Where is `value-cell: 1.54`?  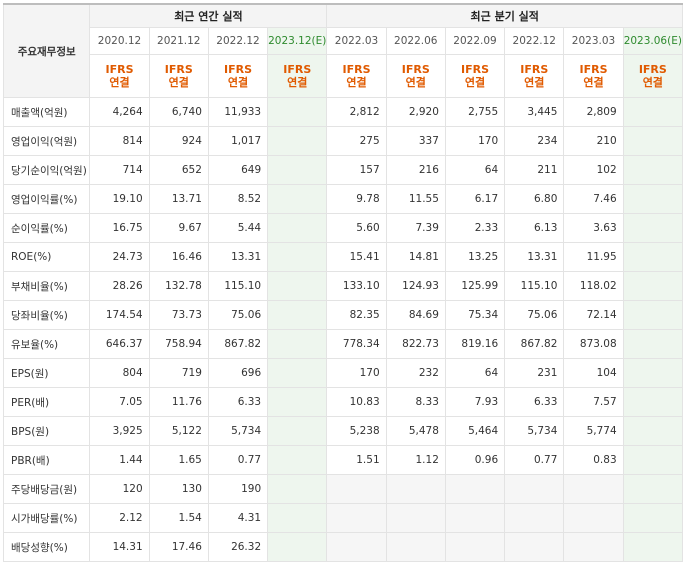
value-cell: 1.54 is located at coordinates (178, 518).